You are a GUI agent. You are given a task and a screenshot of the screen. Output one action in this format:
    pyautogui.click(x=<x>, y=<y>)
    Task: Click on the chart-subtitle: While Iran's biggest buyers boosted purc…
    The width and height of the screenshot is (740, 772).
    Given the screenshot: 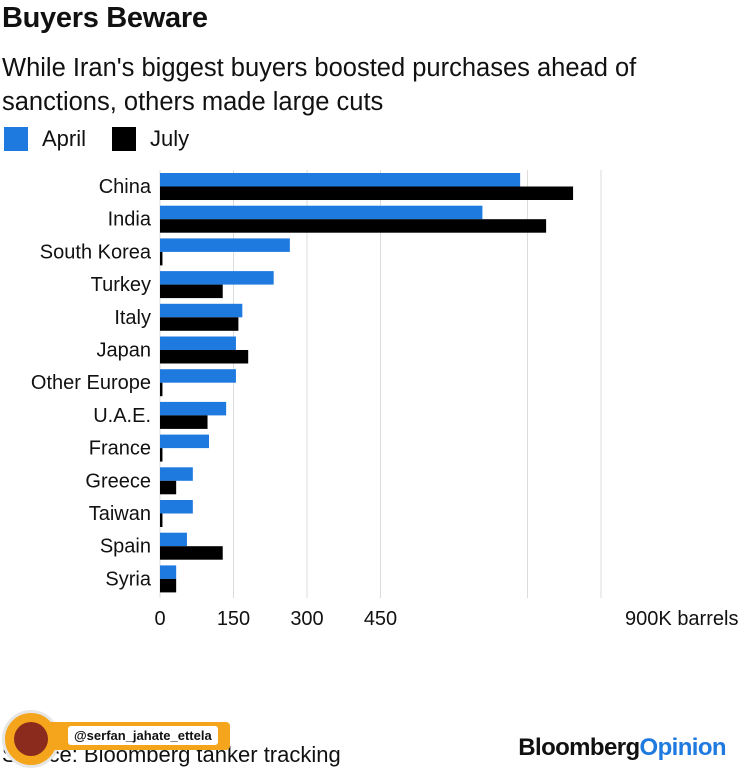 What is the action you would take?
    pyautogui.click(x=319, y=85)
    